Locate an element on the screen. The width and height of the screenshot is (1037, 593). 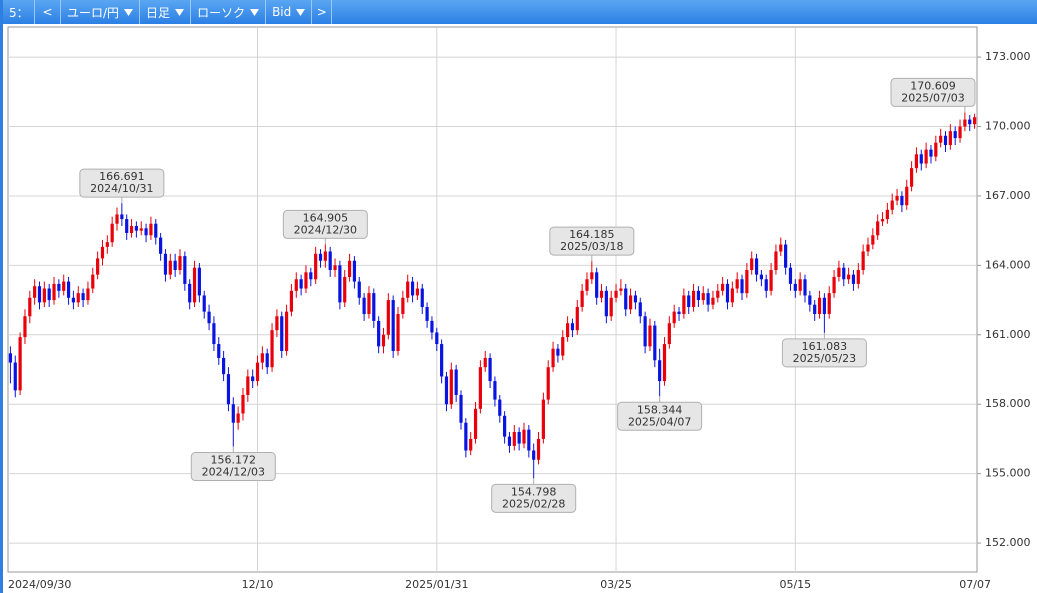
annotation-value: 164.905 is located at coordinates (326, 217).